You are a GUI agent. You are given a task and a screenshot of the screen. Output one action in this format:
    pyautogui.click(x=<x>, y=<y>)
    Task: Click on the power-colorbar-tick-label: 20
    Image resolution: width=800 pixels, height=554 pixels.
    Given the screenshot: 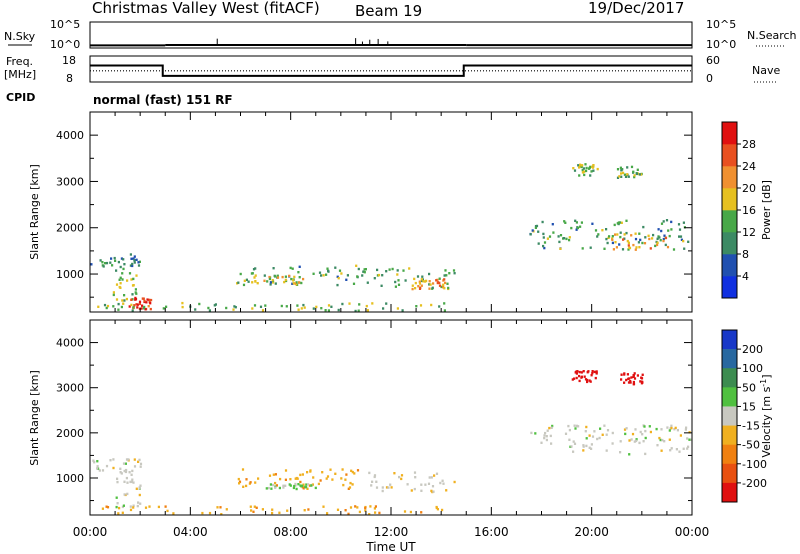 What is the action you would take?
    pyautogui.click(x=749, y=188)
    